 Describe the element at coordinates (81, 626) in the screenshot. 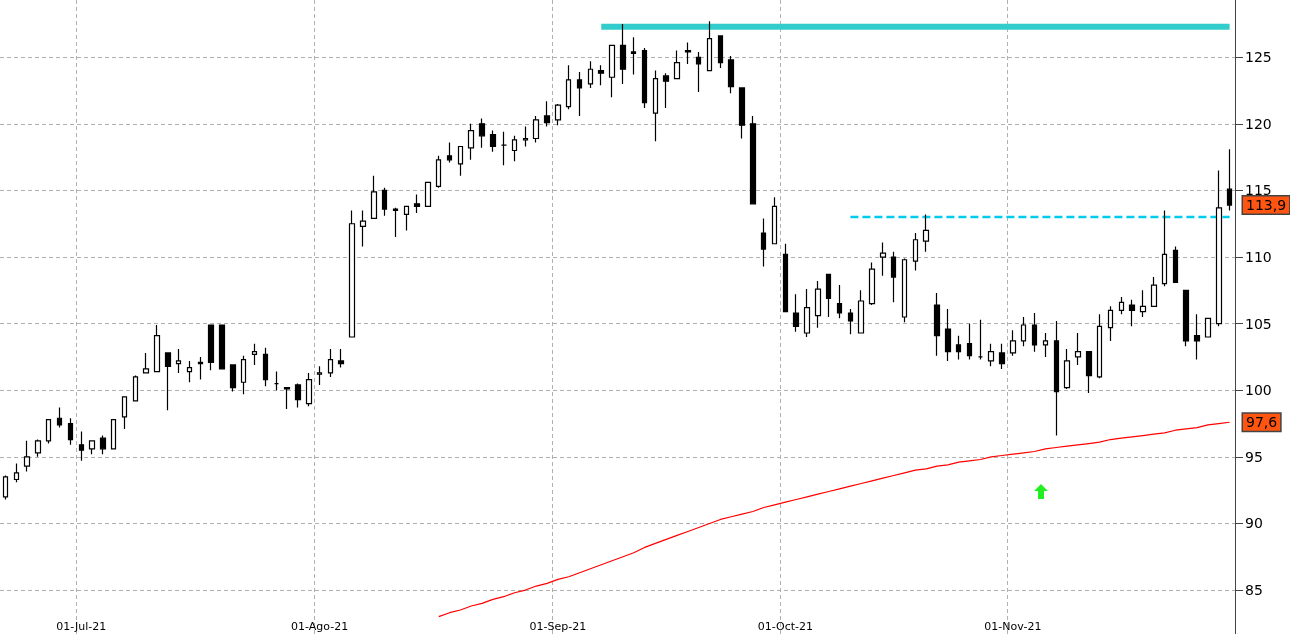

I see `x-tick-label: 01-Jul-21` at that location.